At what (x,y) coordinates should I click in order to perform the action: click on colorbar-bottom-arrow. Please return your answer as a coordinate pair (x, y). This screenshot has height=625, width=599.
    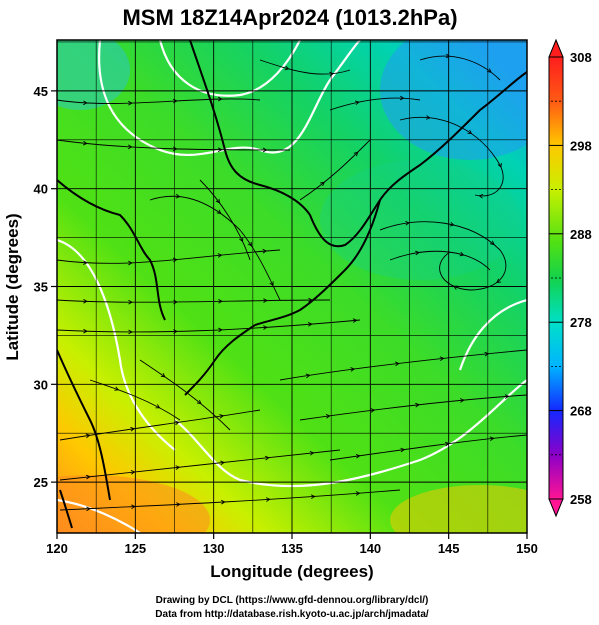
    Looking at the image, I should click on (556, 508).